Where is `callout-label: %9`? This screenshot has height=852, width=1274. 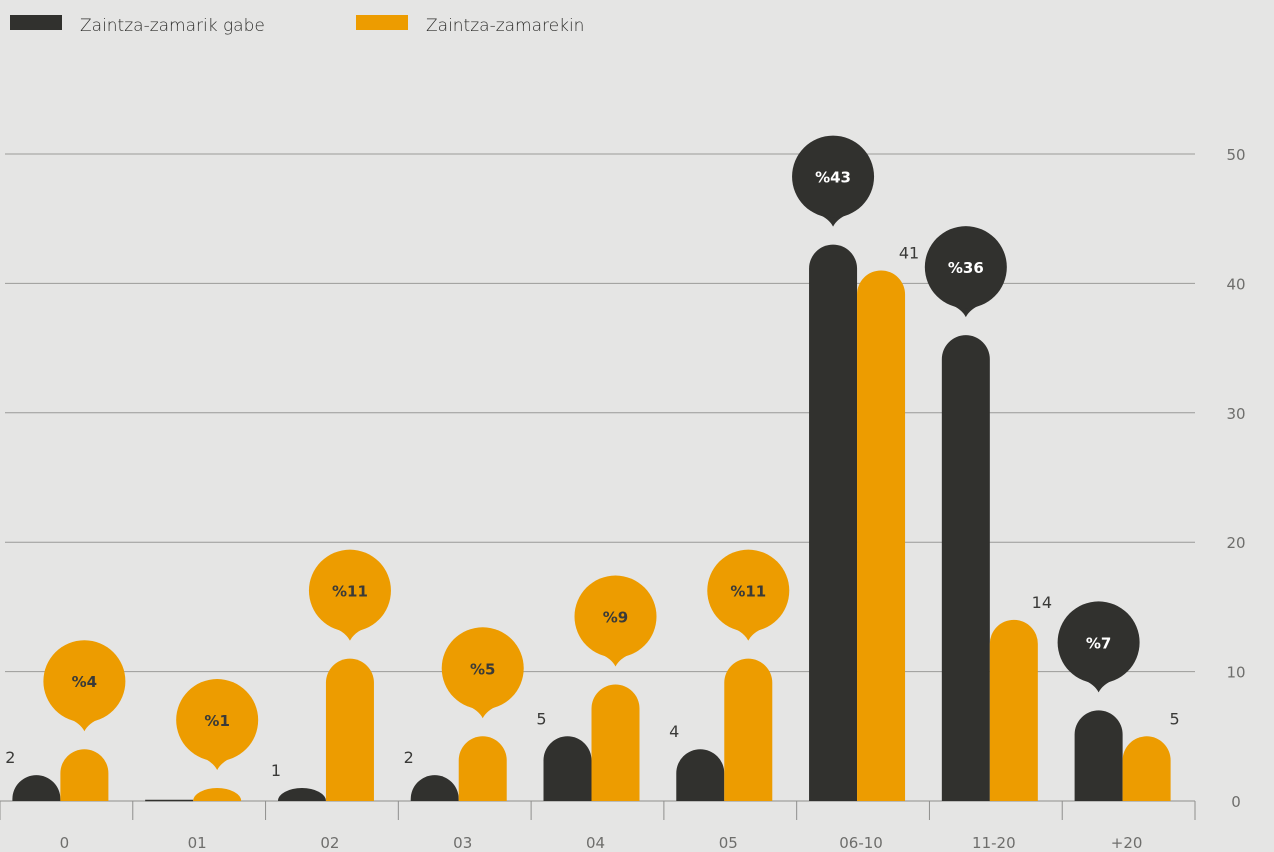 callout-label: %9 is located at coordinates (615, 618).